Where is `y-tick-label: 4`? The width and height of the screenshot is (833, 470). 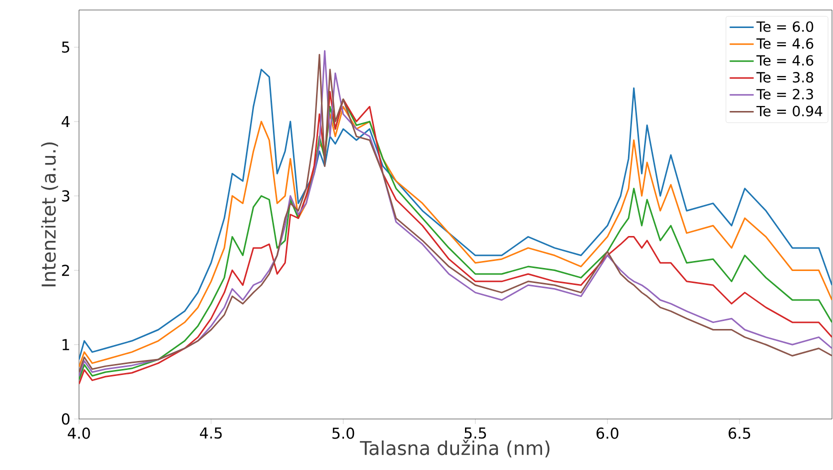
y-tick-label: 4 is located at coordinates (66, 122).